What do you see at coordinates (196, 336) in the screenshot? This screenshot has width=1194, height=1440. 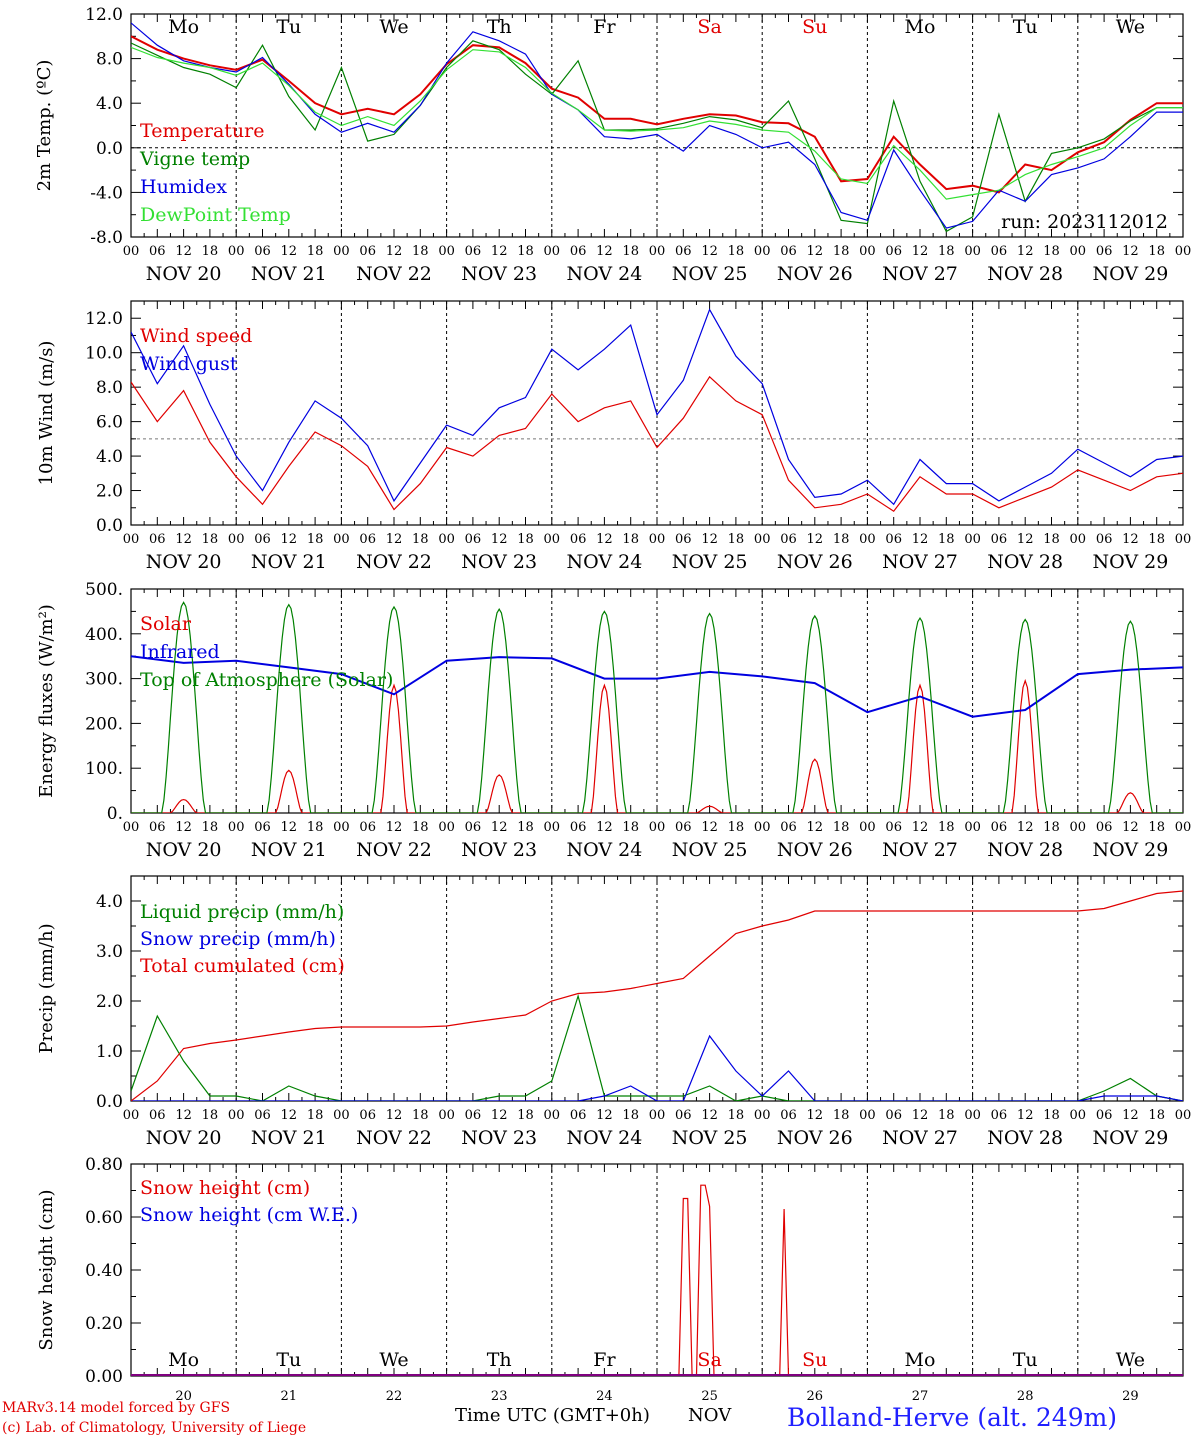 I see `legend-entry: Wind speed` at bounding box center [196, 336].